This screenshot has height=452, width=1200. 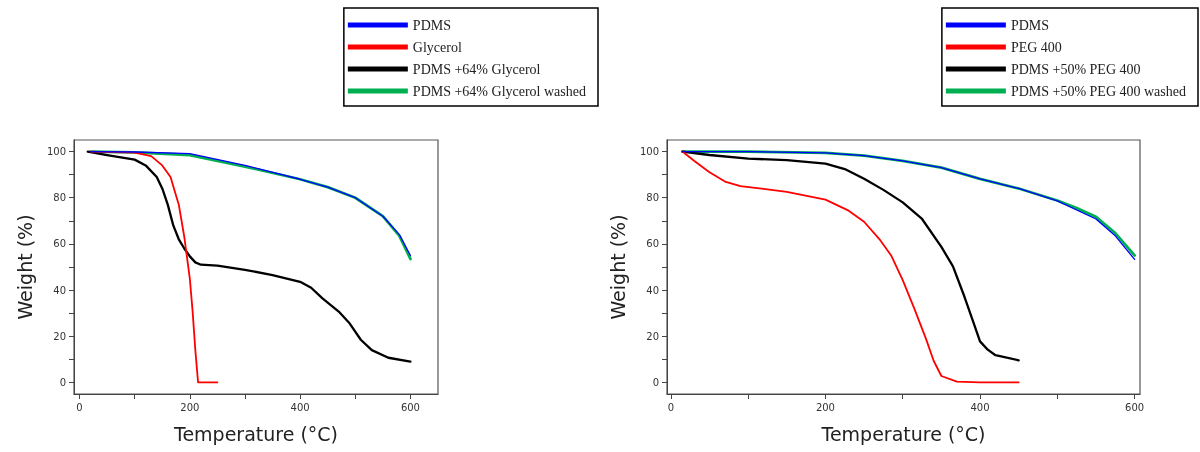 I want to click on legend-label: PDMS +64% Glycerol, so click(x=476, y=69).